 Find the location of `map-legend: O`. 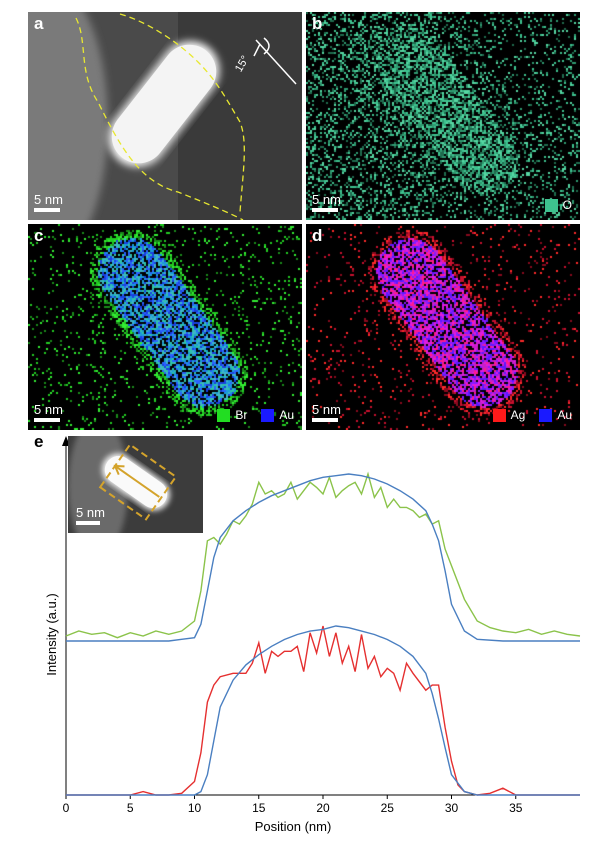

map-legend: O is located at coordinates (551, 205).